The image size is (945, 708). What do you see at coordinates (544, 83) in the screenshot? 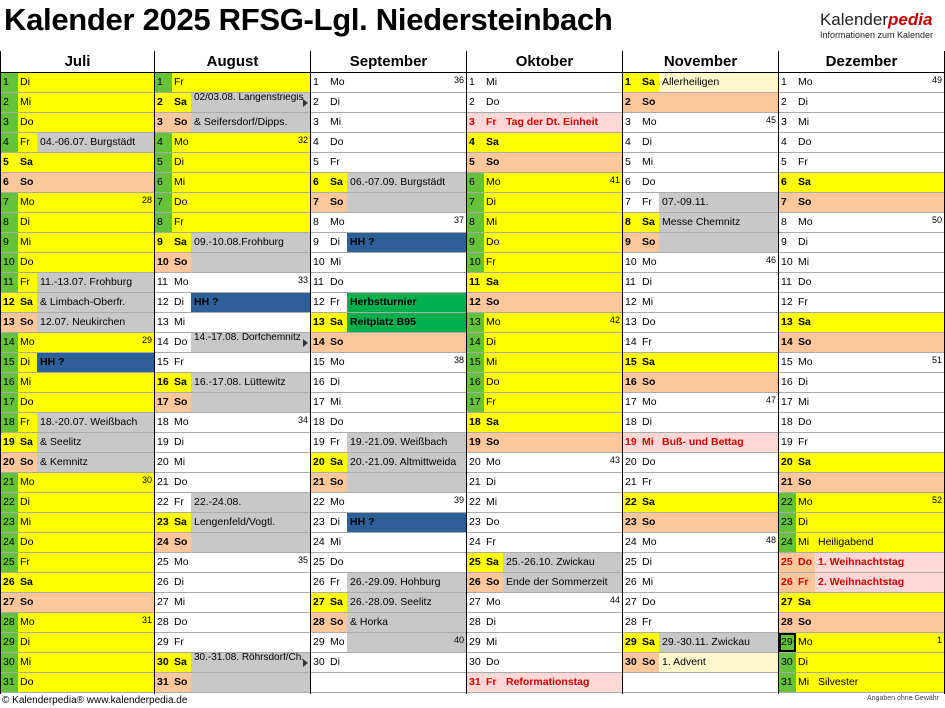
I see `day-row: 1 Mi` at bounding box center [544, 83].